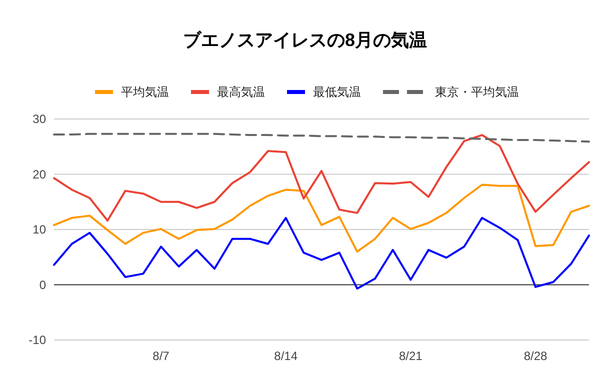 Image resolution: width=600 pixels, height=371 pixels. Describe the element at coordinates (477, 92) in the screenshot. I see `legend-label: 東京・平均気温` at that location.